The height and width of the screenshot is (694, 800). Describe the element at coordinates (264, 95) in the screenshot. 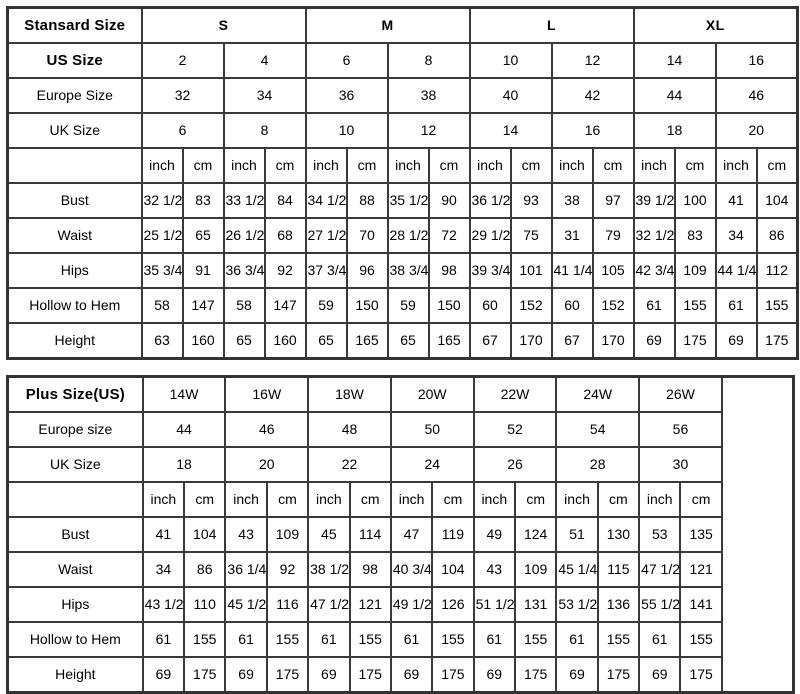

I see `europe-size-cell: 34` at that location.